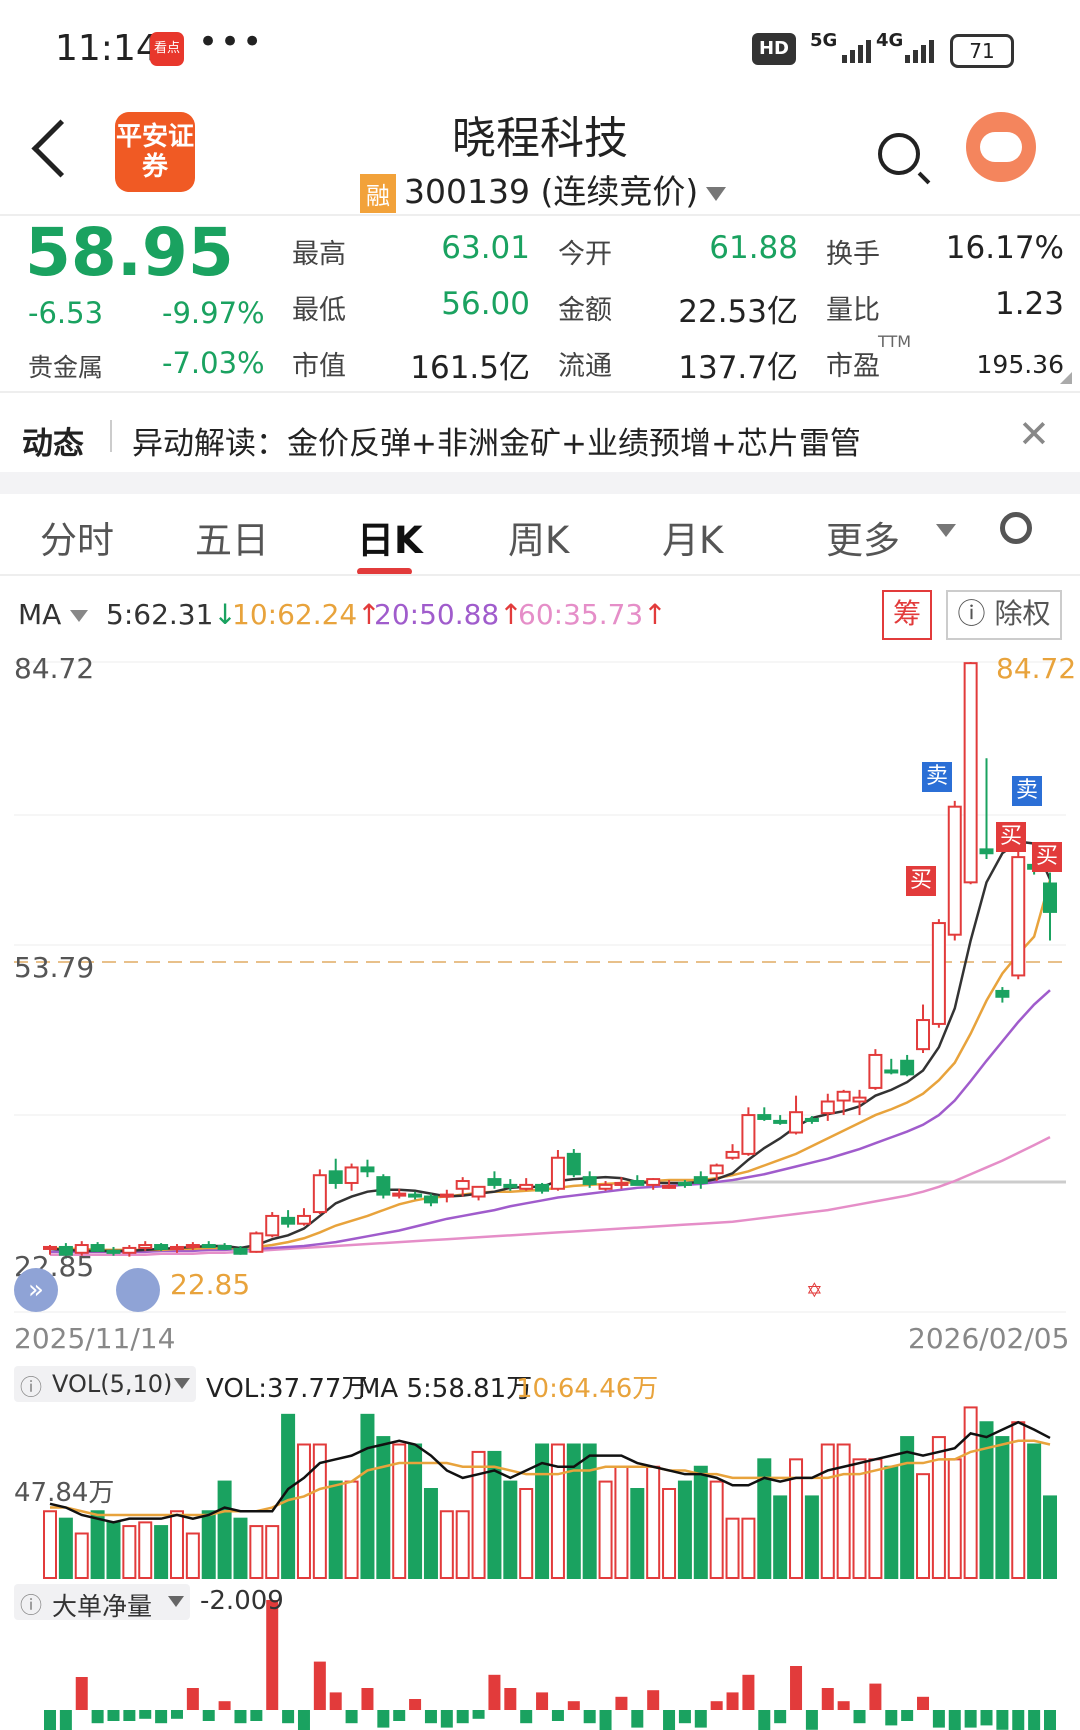 The height and width of the screenshot is (1730, 1080). Describe the element at coordinates (66, 313) in the screenshot. I see `price-change: -6.53` at that location.